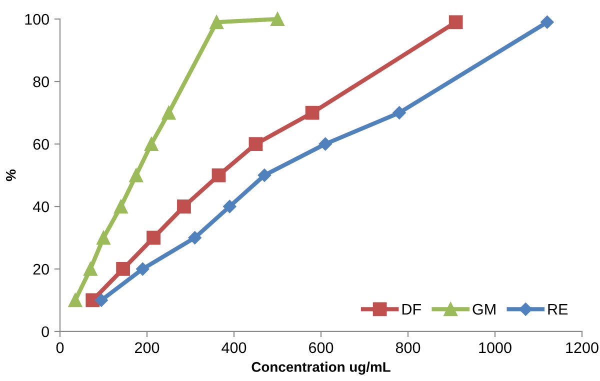 This screenshot has width=600, height=381. Describe the element at coordinates (41, 269) in the screenshot. I see `y-tick-label: 20` at that location.